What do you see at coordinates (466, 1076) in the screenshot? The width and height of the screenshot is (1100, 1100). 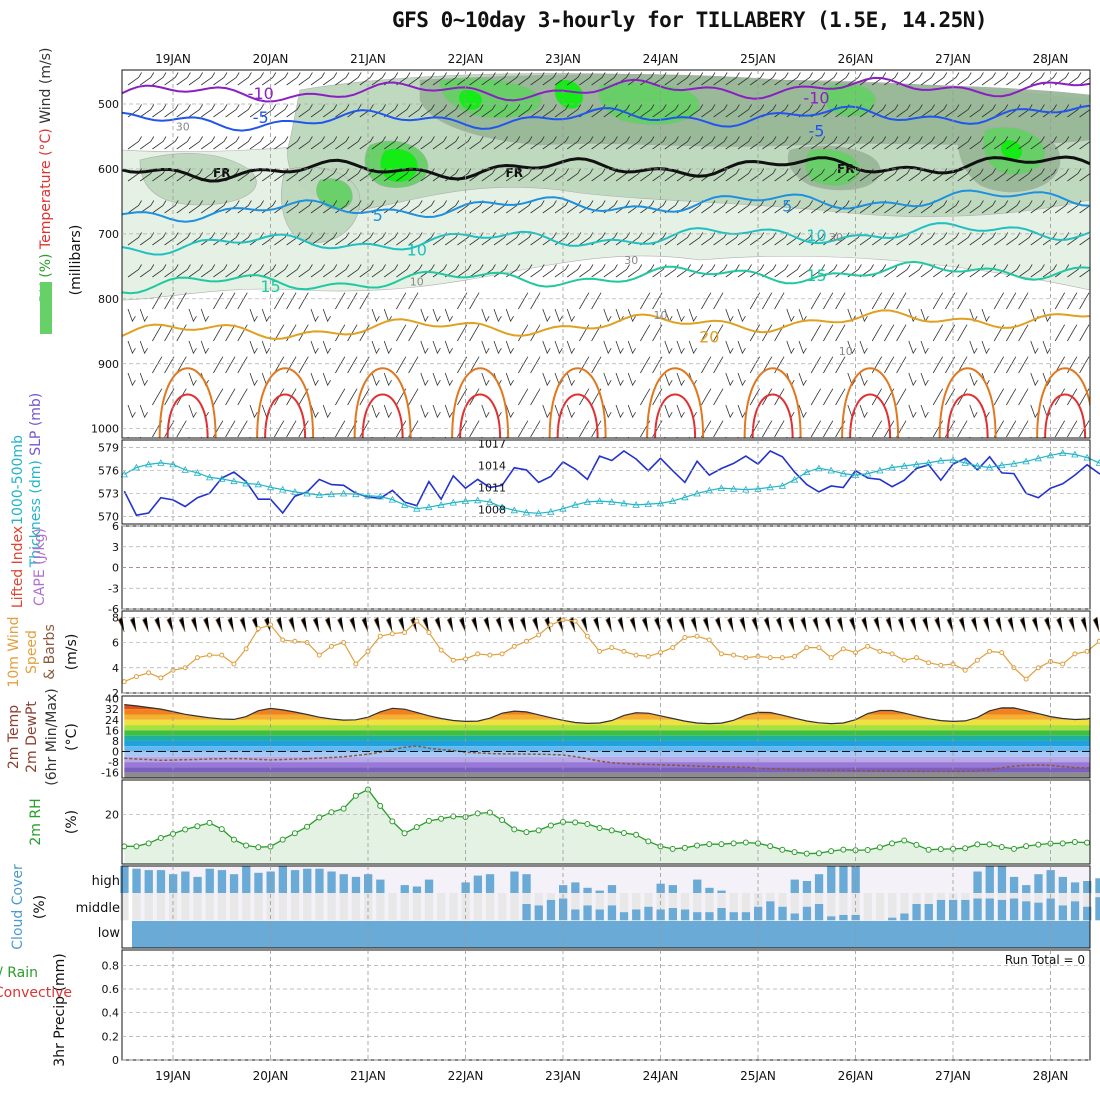 I see `bottom-date-label: 22JAN` at bounding box center [466, 1076].